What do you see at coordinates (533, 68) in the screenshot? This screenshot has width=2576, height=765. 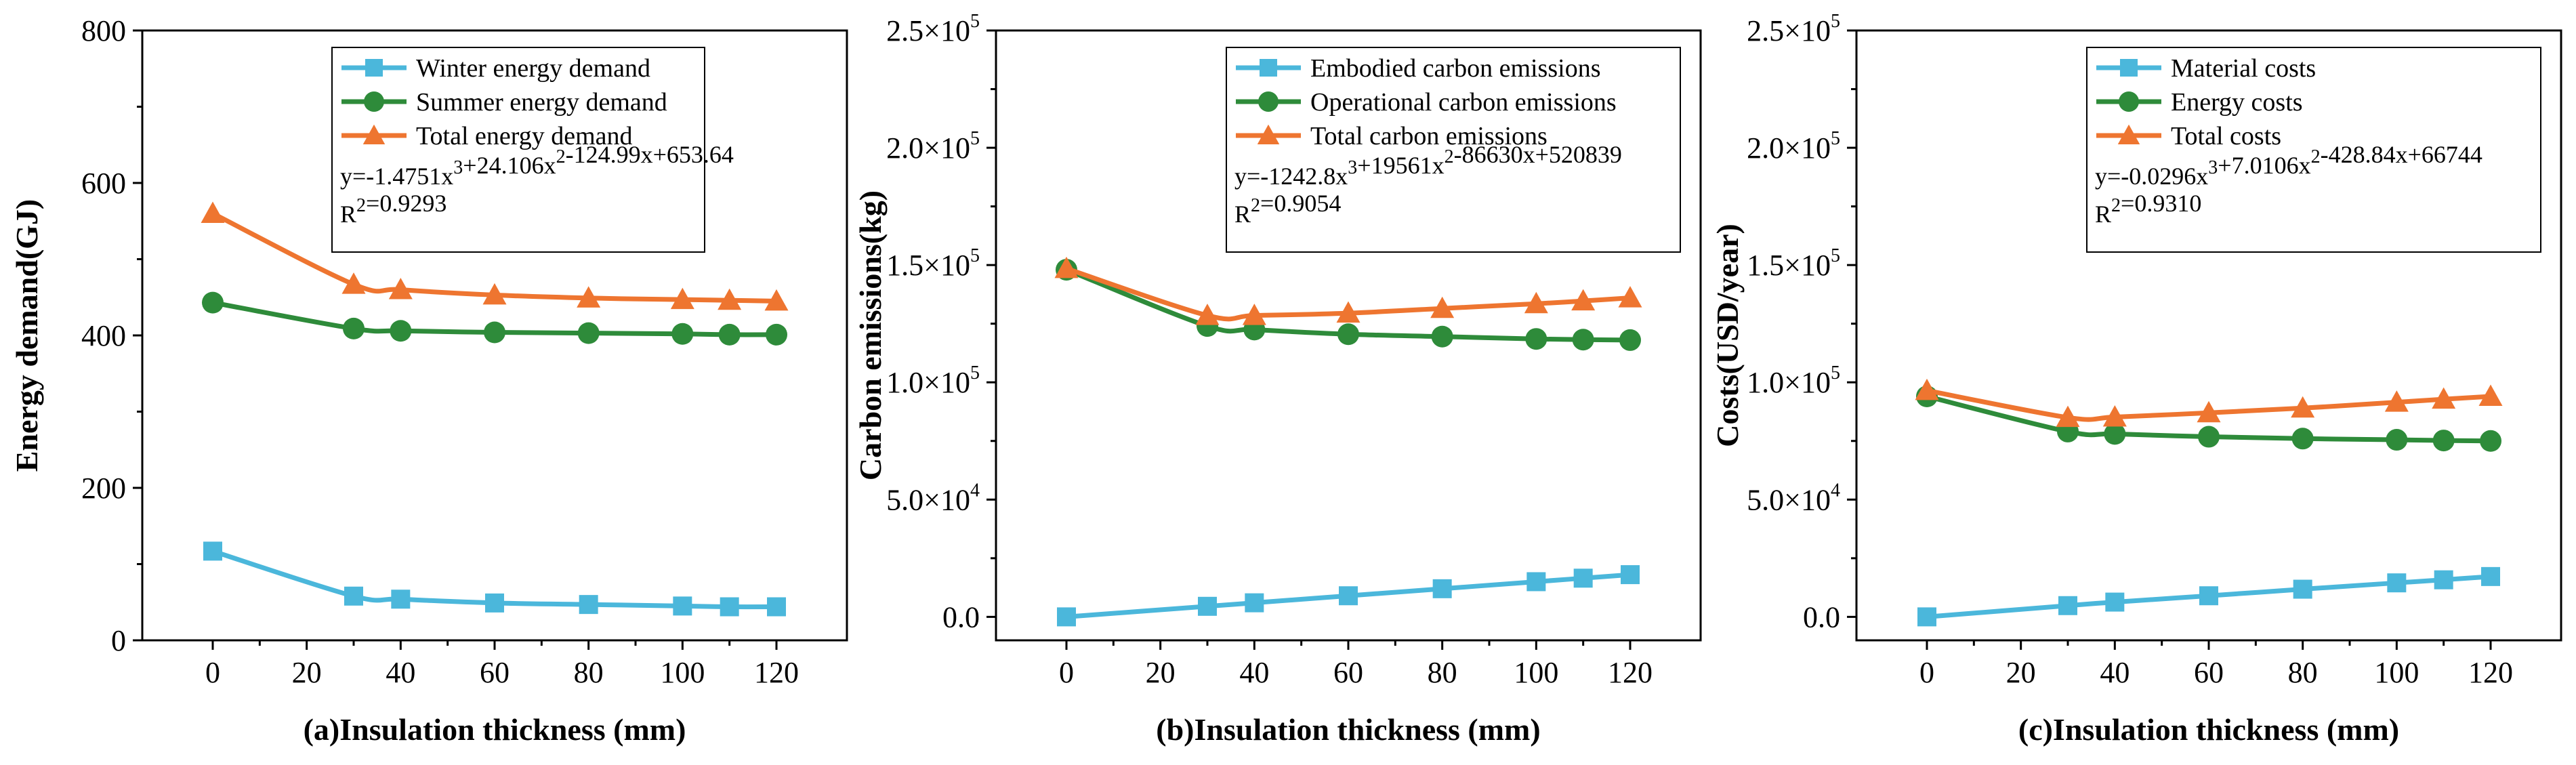 I see `legend-label: Winter energy demand` at bounding box center [533, 68].